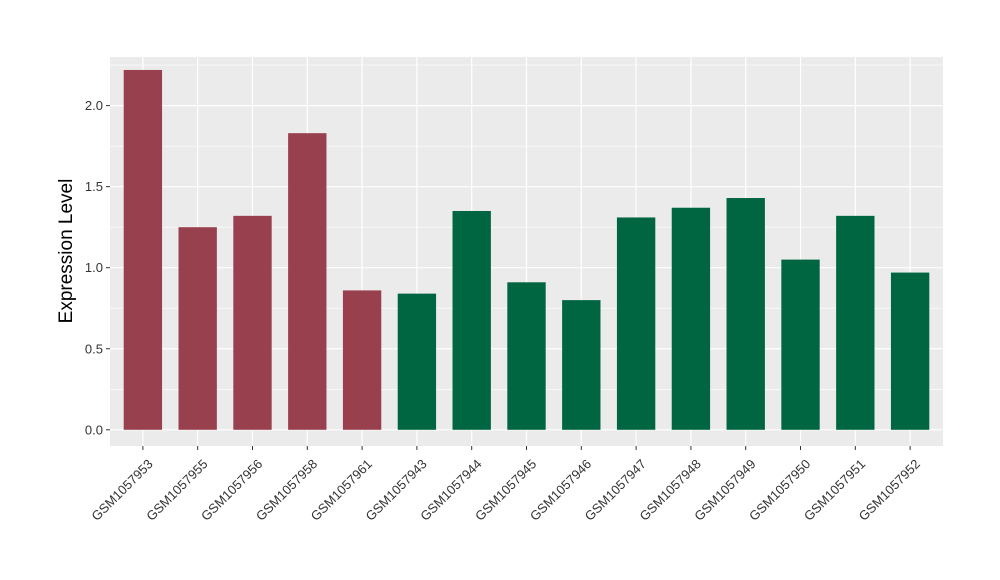  Describe the element at coordinates (691, 318) in the screenshot. I see `bar-GSM1057948` at that location.